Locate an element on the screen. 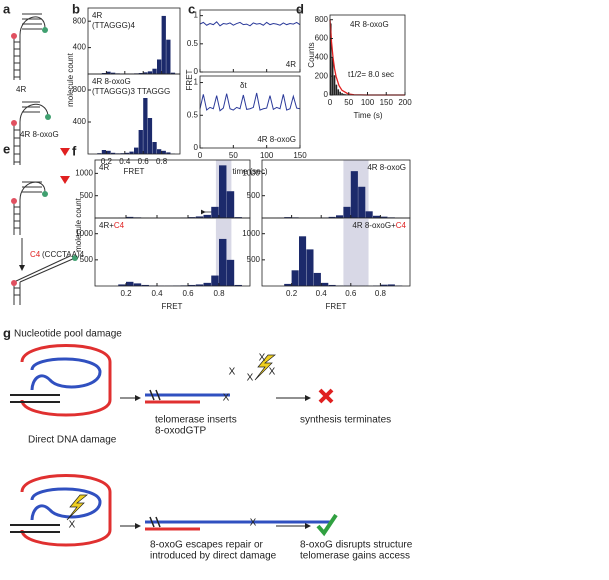  label-part: 4R+ is located at coordinates (106, 225).